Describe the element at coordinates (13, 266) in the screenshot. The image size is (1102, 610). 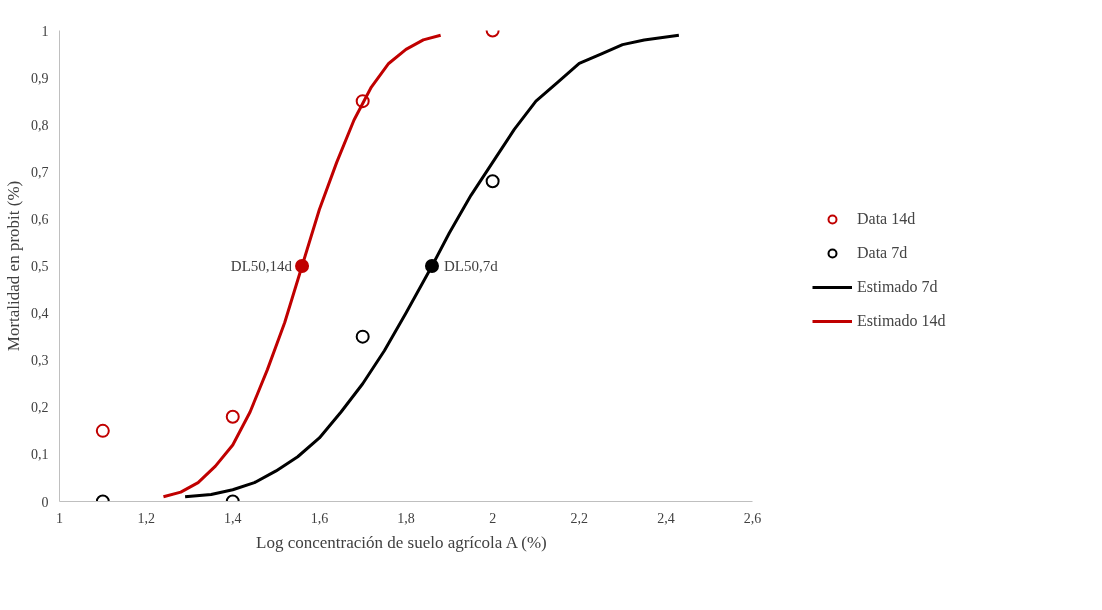
I see `y-axis-title: Mortalidad en probit (%)` at that location.